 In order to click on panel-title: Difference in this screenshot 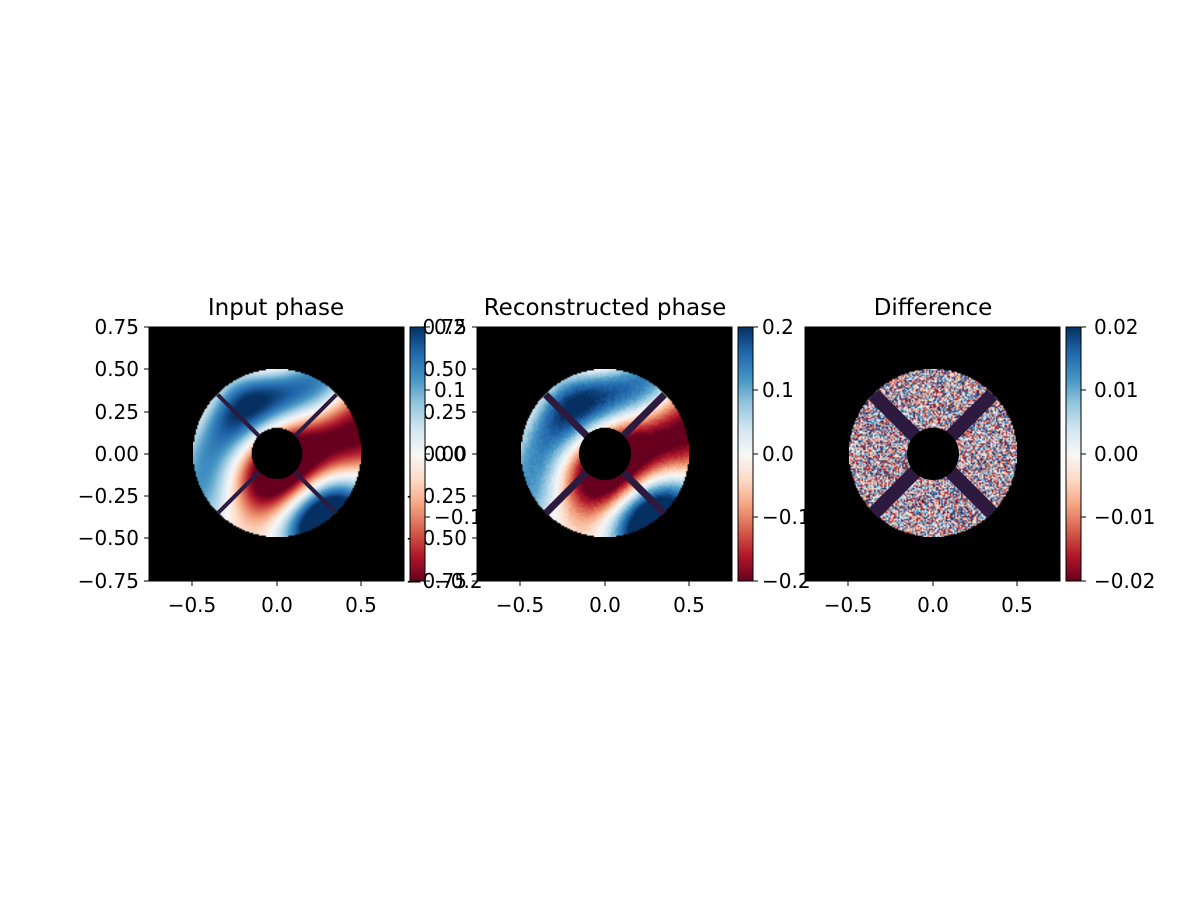, I will do `click(933, 308)`.